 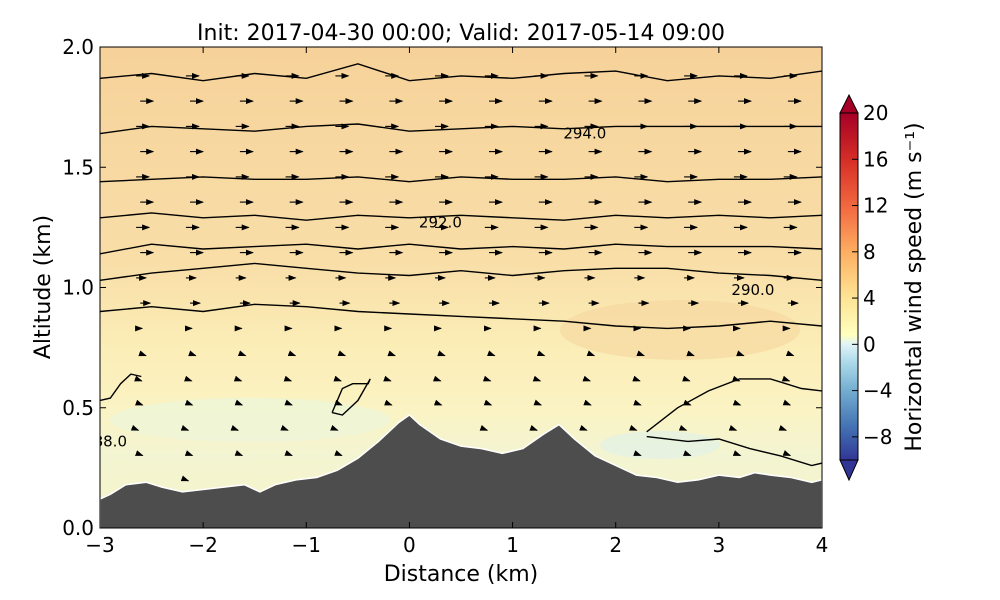 What do you see at coordinates (78, 528) in the screenshot?
I see `y-tick-label: 0.0` at bounding box center [78, 528].